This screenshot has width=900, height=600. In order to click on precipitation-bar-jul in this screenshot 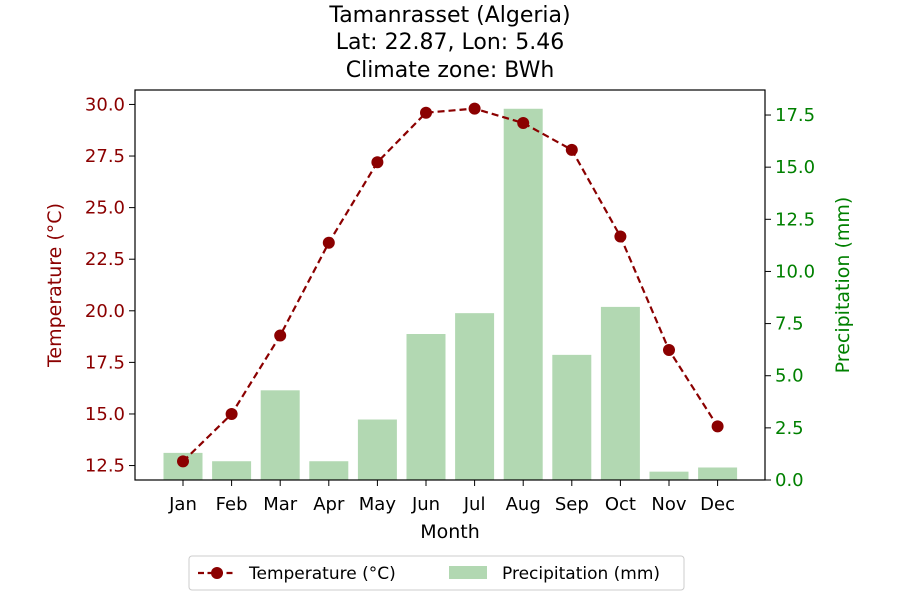, I will do `click(475, 396)`.